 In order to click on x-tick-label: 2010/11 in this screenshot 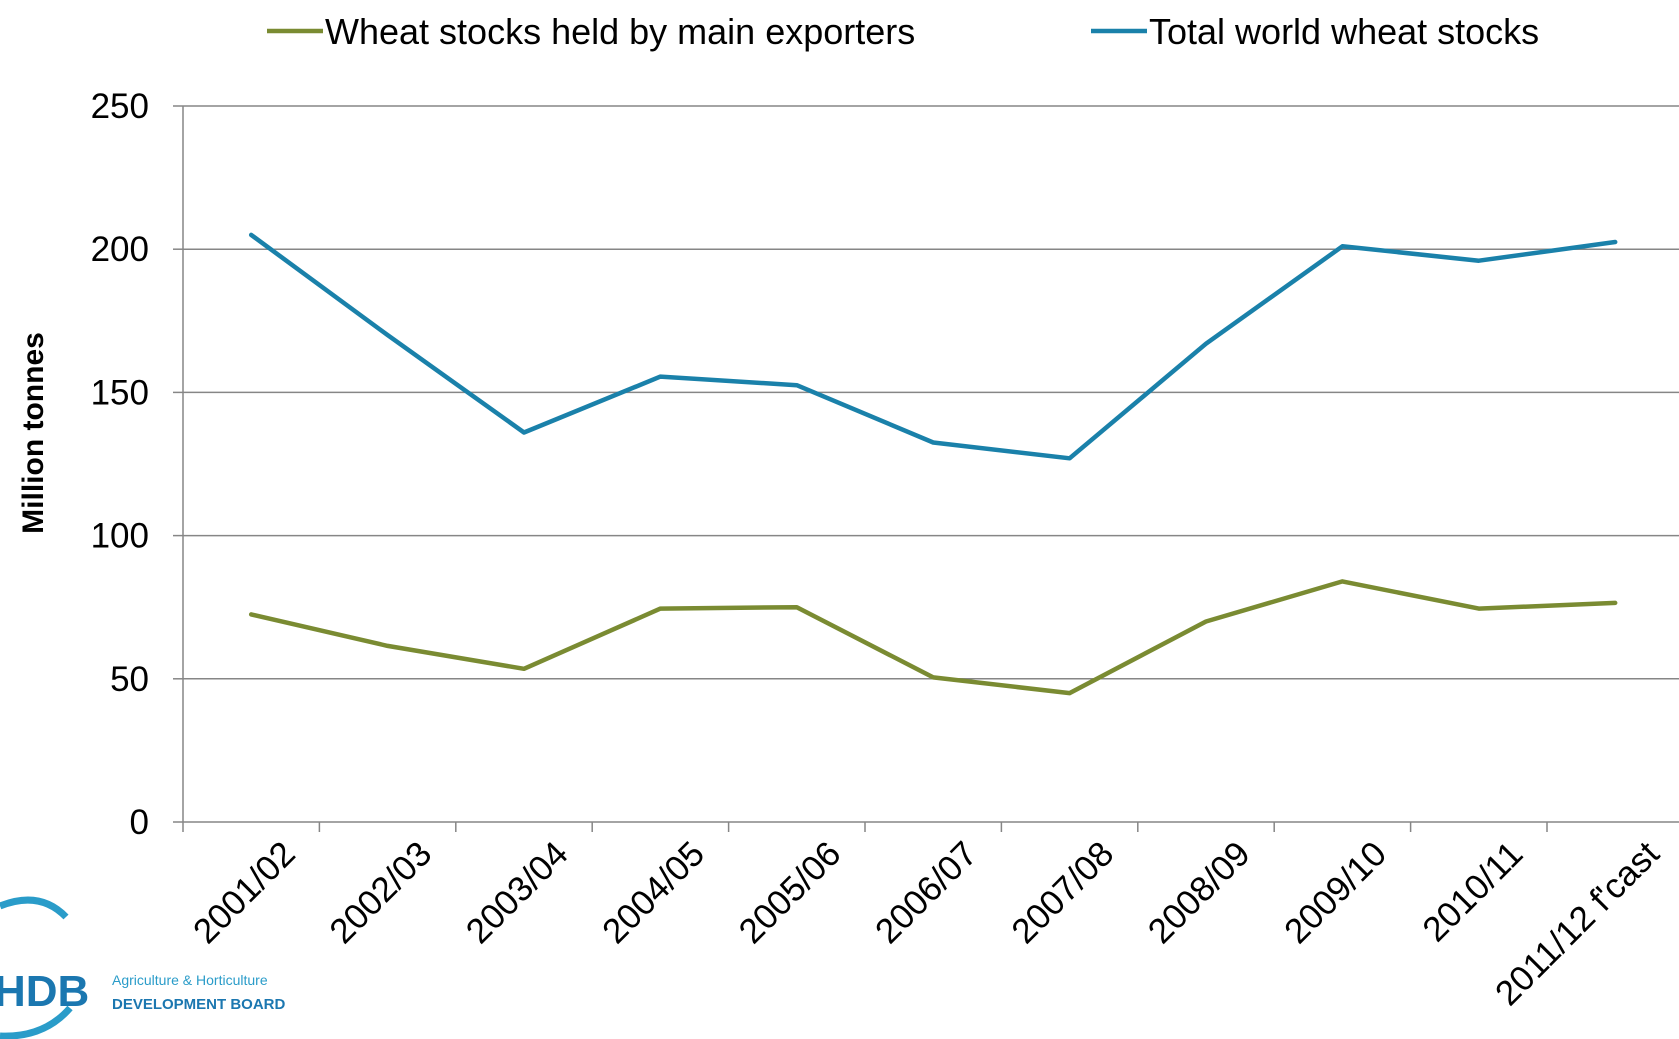, I will do `click(1472, 891)`.